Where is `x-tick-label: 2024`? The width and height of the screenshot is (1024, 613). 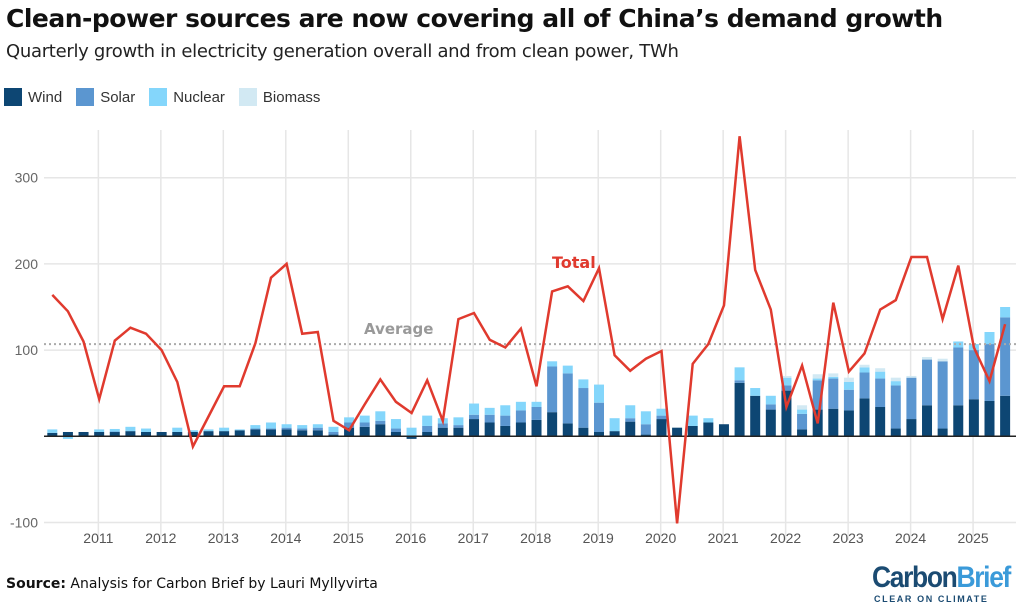 x-tick-label: 2024 is located at coordinates (910, 538).